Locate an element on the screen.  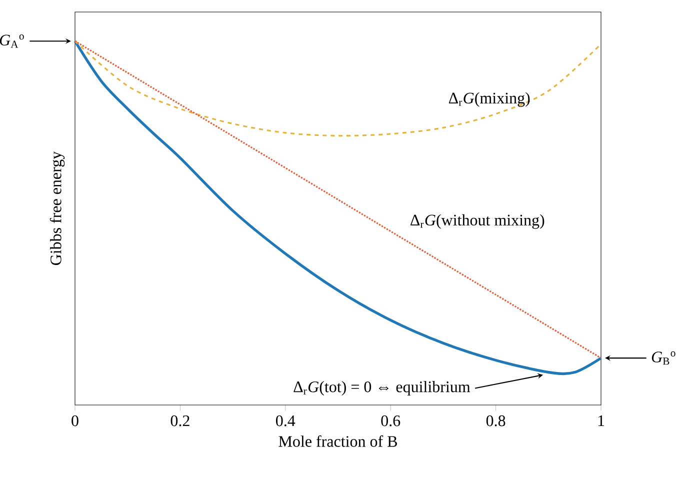
y-axis-title: Gibbs free energy is located at coordinates (57, 208).